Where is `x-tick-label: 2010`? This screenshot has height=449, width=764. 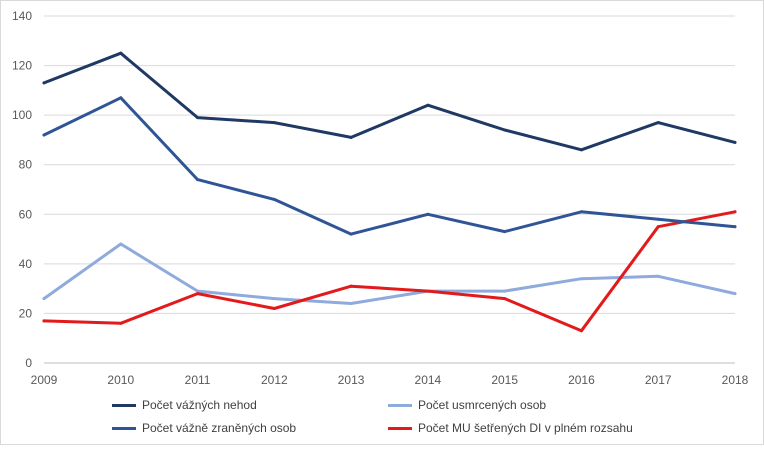 x-tick-label: 2010 is located at coordinates (120, 380).